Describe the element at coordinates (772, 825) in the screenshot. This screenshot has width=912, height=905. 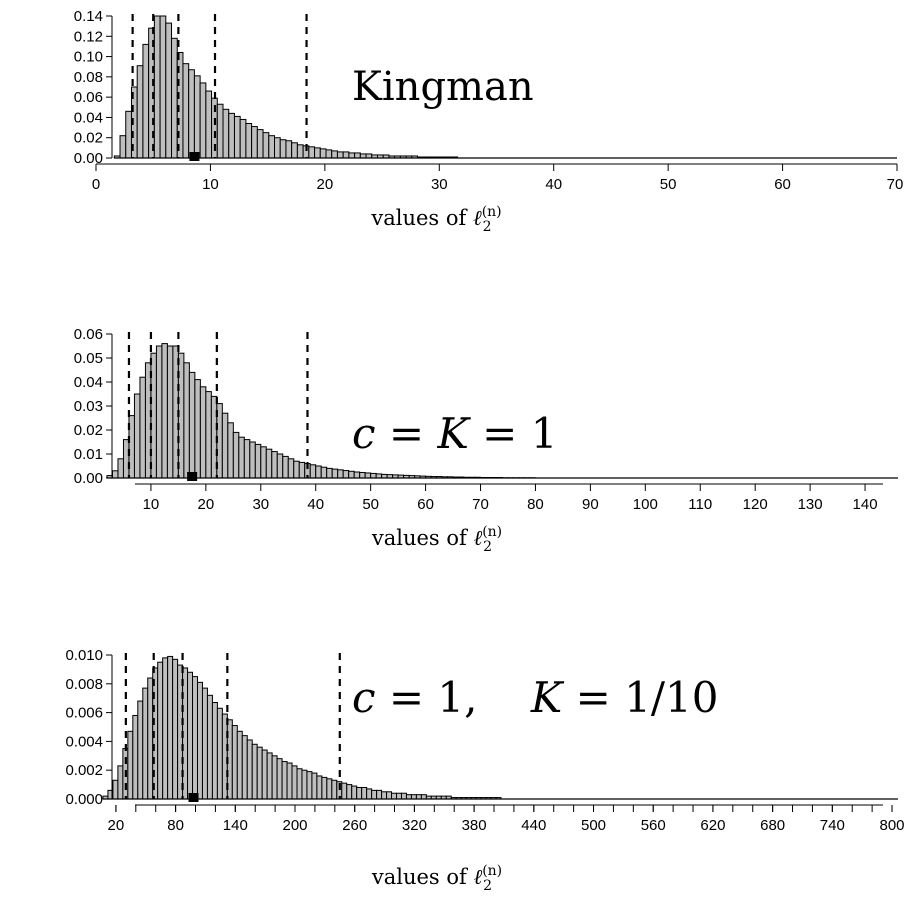
I see `x-tick-label: 680` at that location.